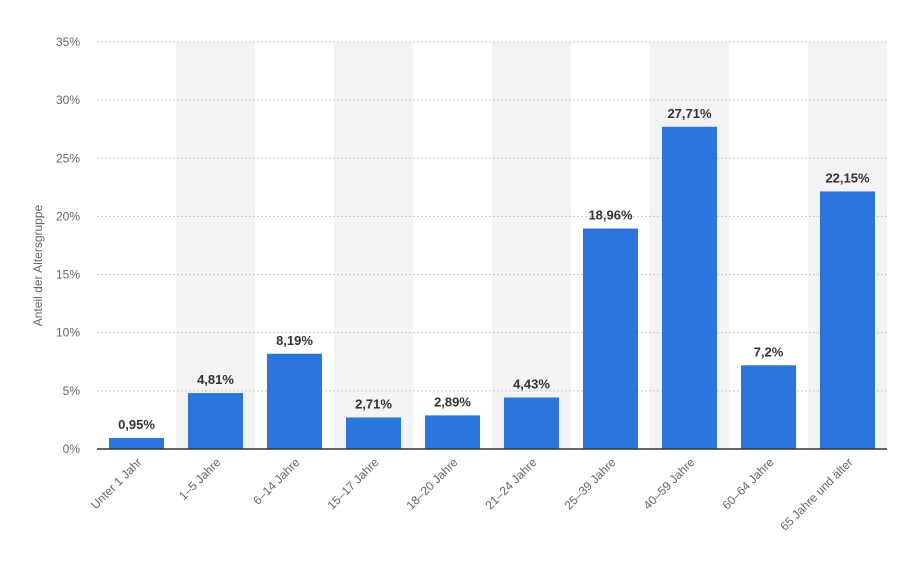  What do you see at coordinates (68, 158) in the screenshot?
I see `y-tick-label: 25%` at bounding box center [68, 158].